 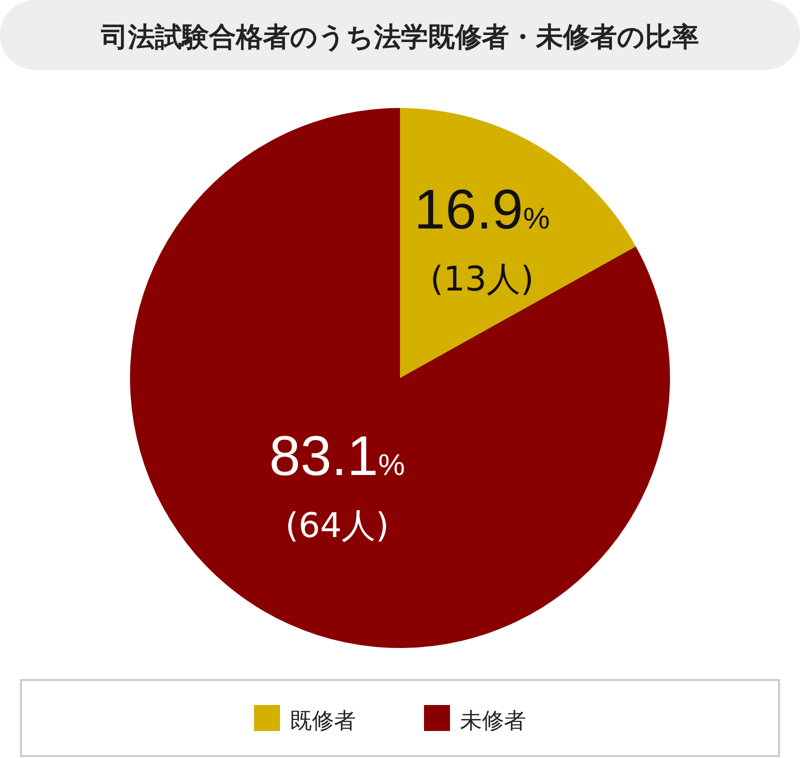 What do you see at coordinates (337, 526) in the screenshot?
I see `text: (64人)` at bounding box center [337, 526].